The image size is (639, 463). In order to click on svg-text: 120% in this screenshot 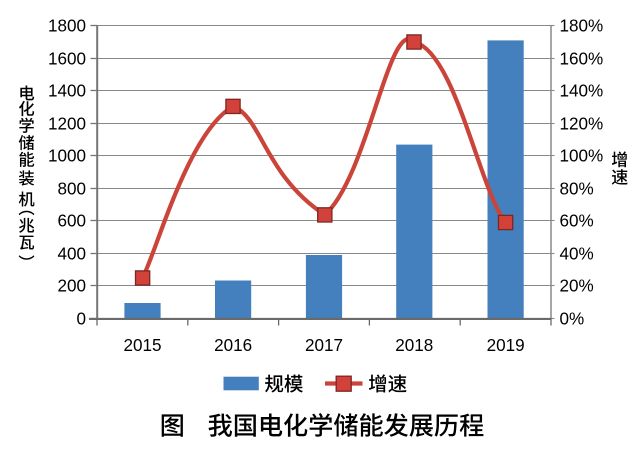, I will do `click(582, 124)`.